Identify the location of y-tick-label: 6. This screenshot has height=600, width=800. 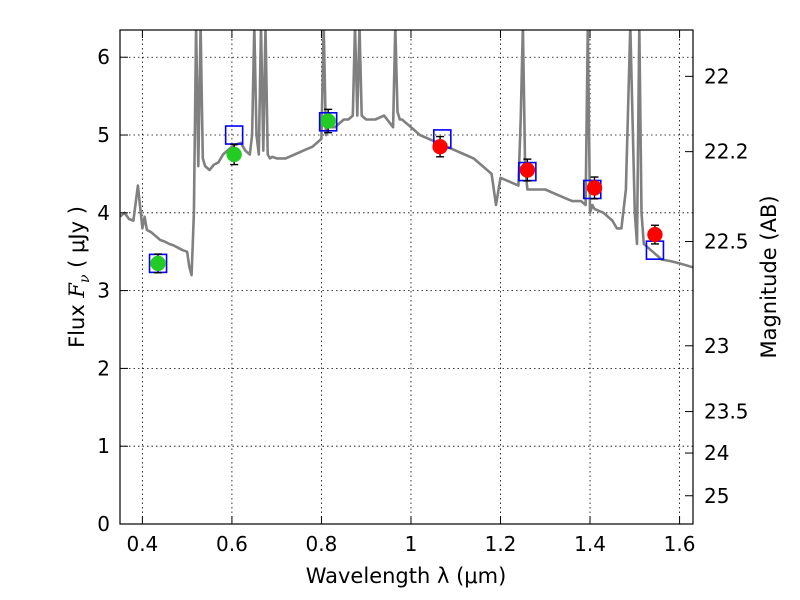
(103, 57).